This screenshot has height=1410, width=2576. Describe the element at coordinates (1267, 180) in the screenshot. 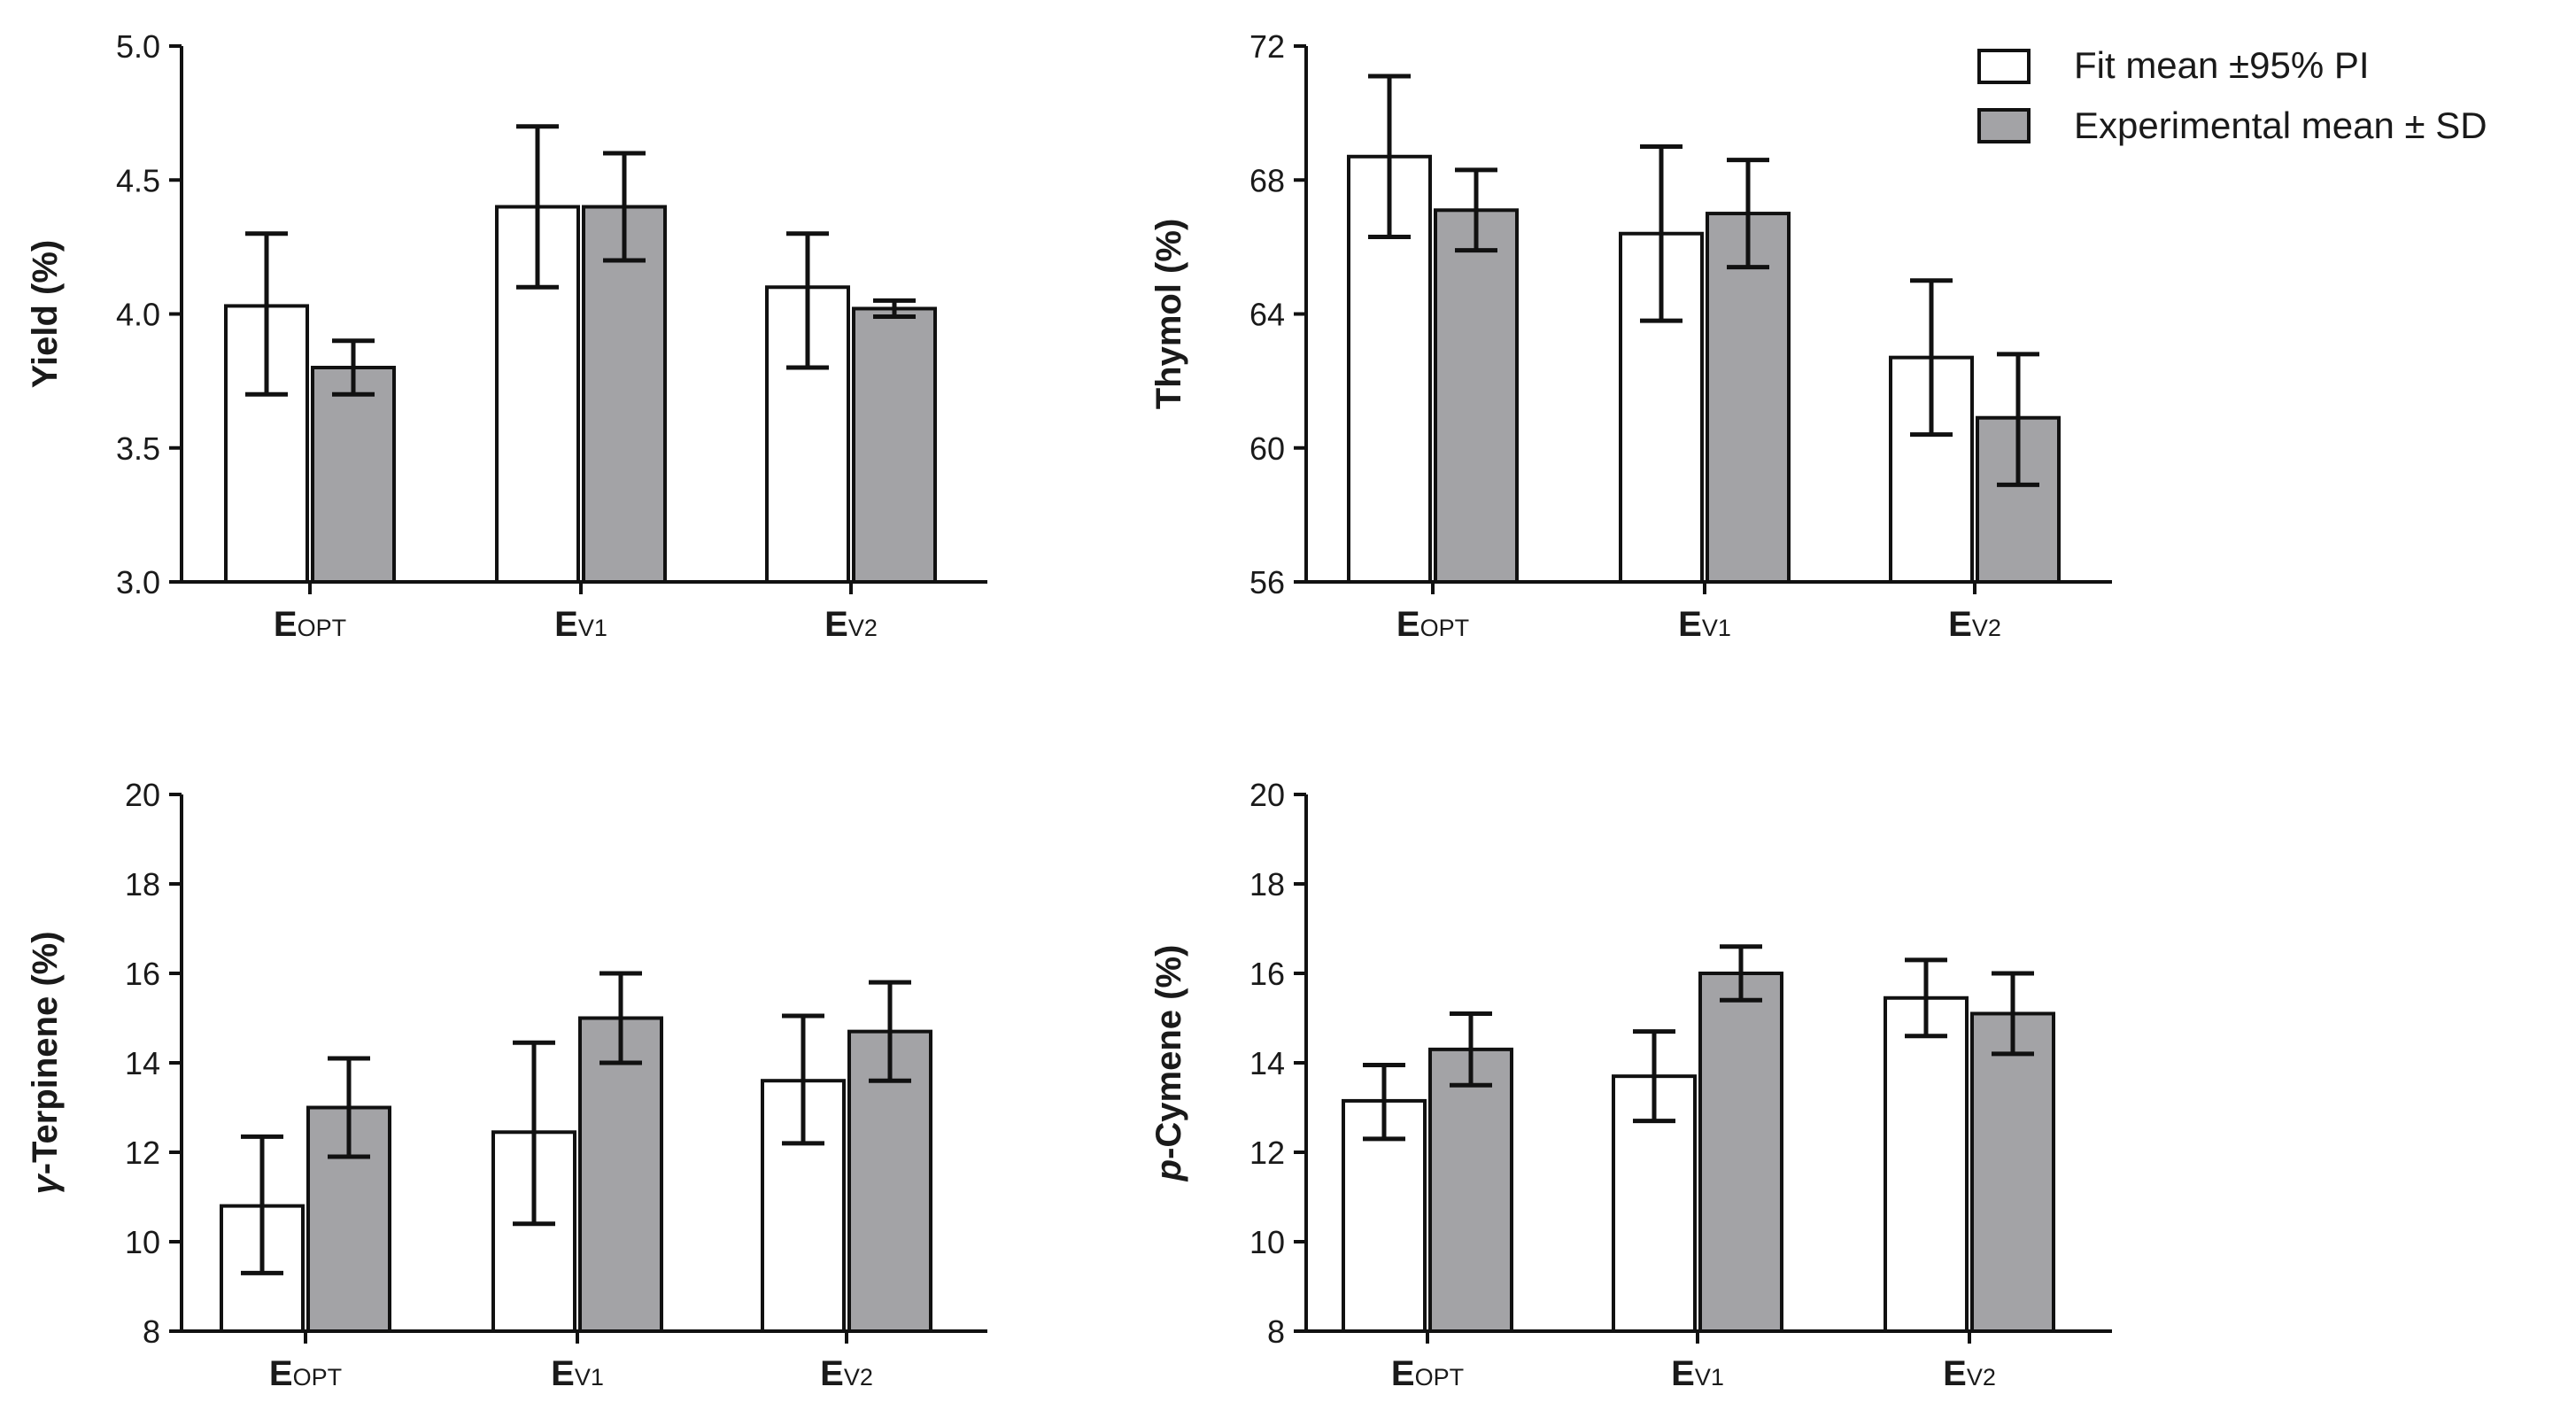

I see `y-tick-label: 68` at that location.